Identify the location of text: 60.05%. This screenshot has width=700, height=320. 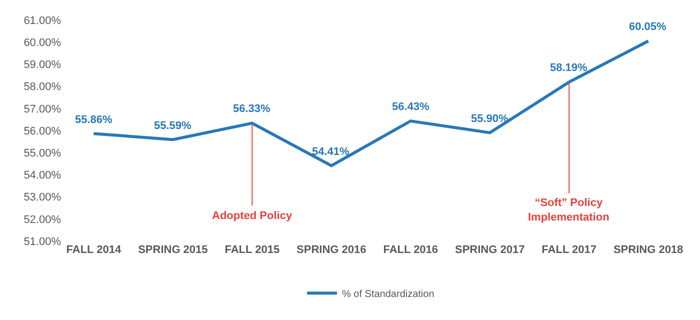
(647, 27).